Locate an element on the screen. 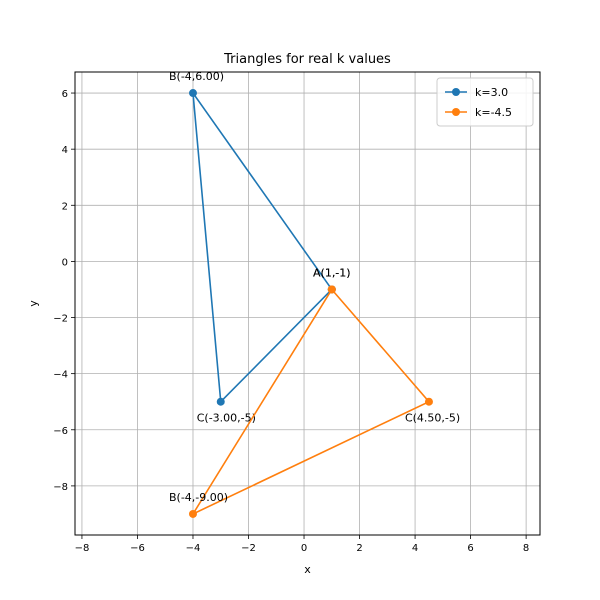 The width and height of the screenshot is (600, 600). x-tick-label: −4 is located at coordinates (193, 548).